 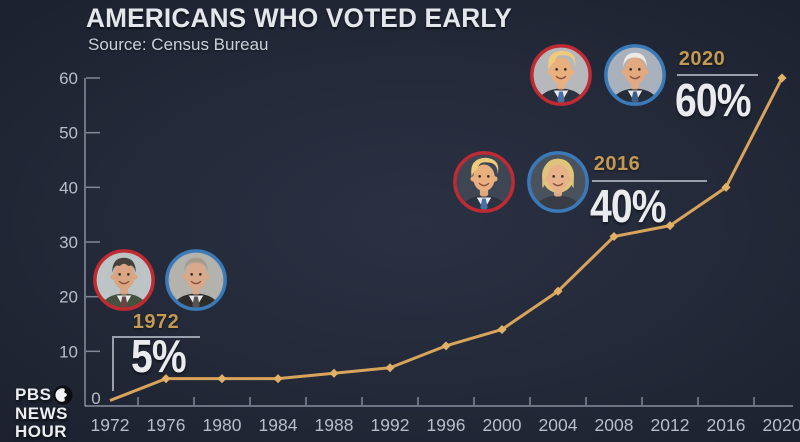 I want to click on logo-line-news: NEWS, so click(x=41, y=413).